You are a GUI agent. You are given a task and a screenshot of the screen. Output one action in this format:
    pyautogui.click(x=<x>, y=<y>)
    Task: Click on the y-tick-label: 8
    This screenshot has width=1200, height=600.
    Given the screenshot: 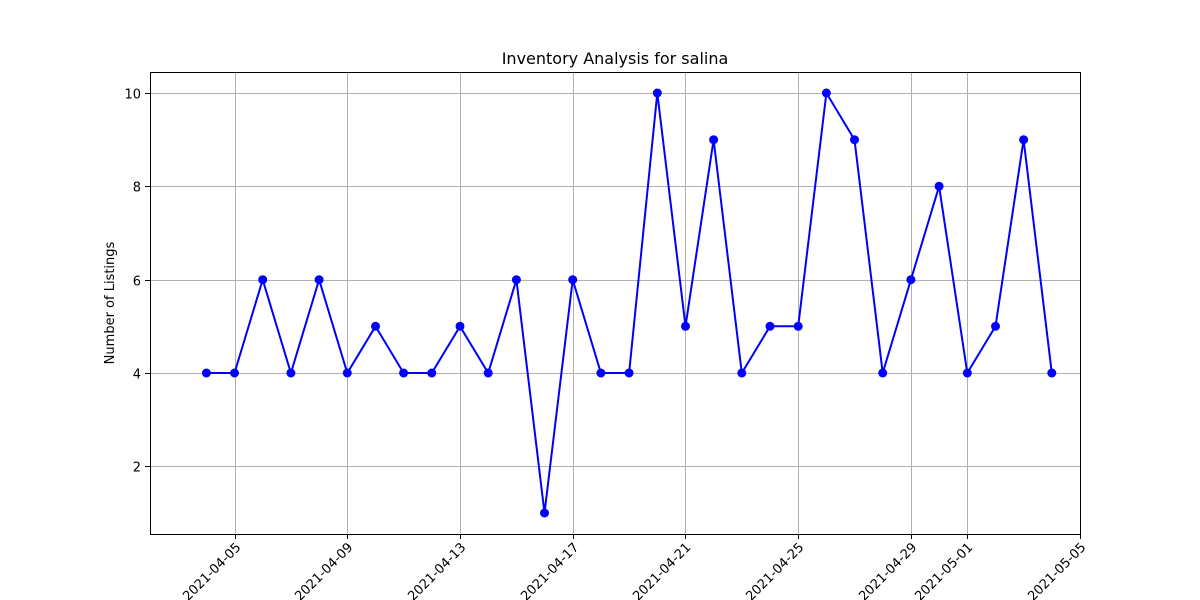 What is the action you would take?
    pyautogui.click(x=137, y=188)
    